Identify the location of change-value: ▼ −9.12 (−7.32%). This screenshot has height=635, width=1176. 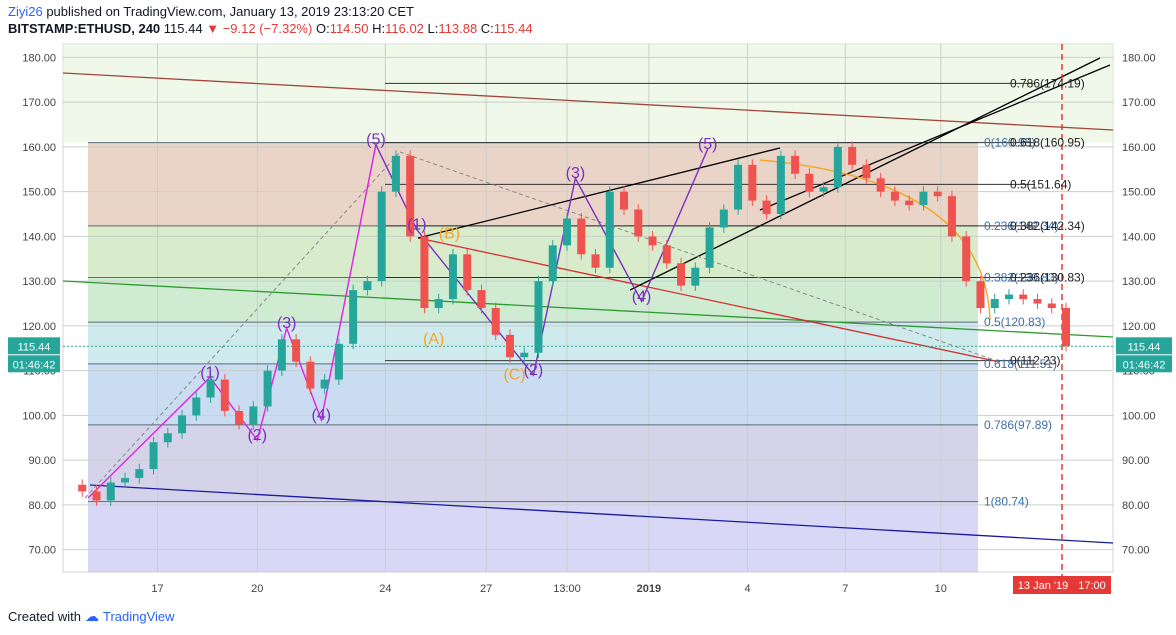
(259, 28).